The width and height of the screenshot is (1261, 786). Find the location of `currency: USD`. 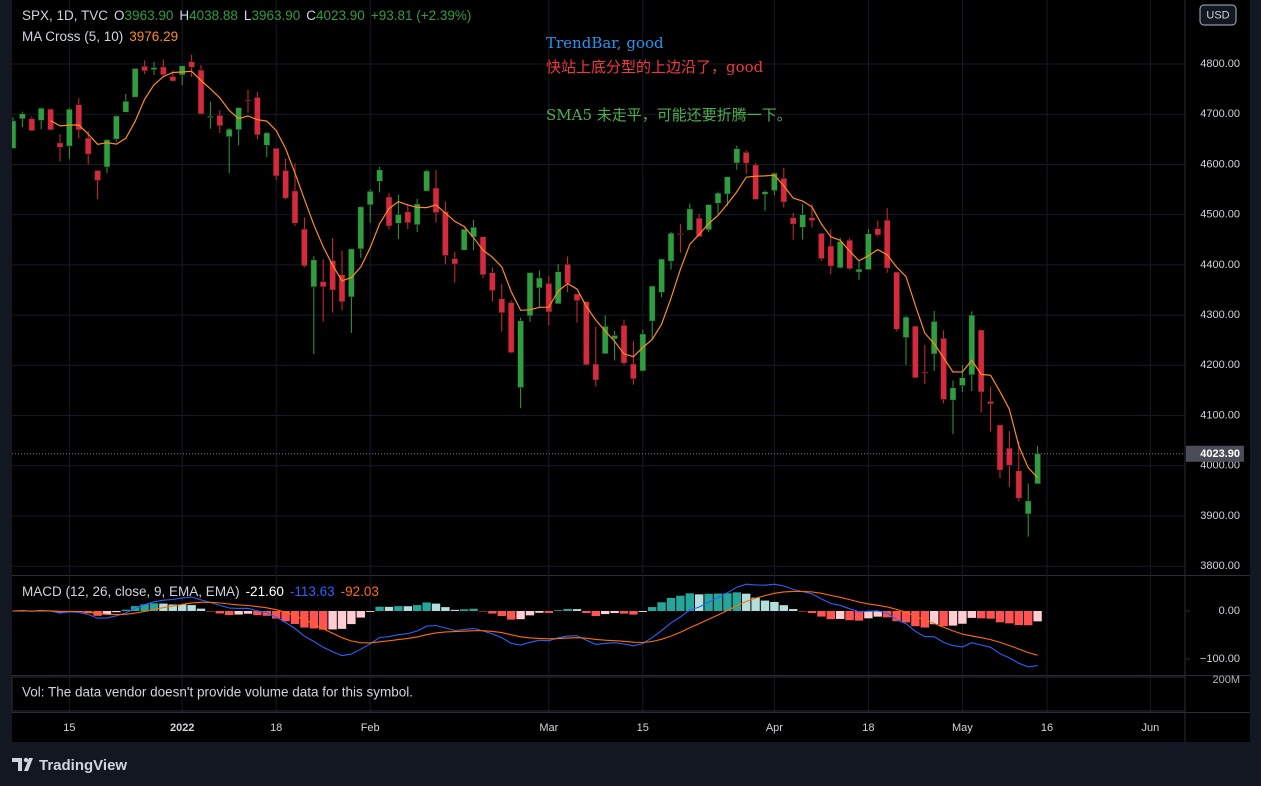

currency: USD is located at coordinates (1217, 15).